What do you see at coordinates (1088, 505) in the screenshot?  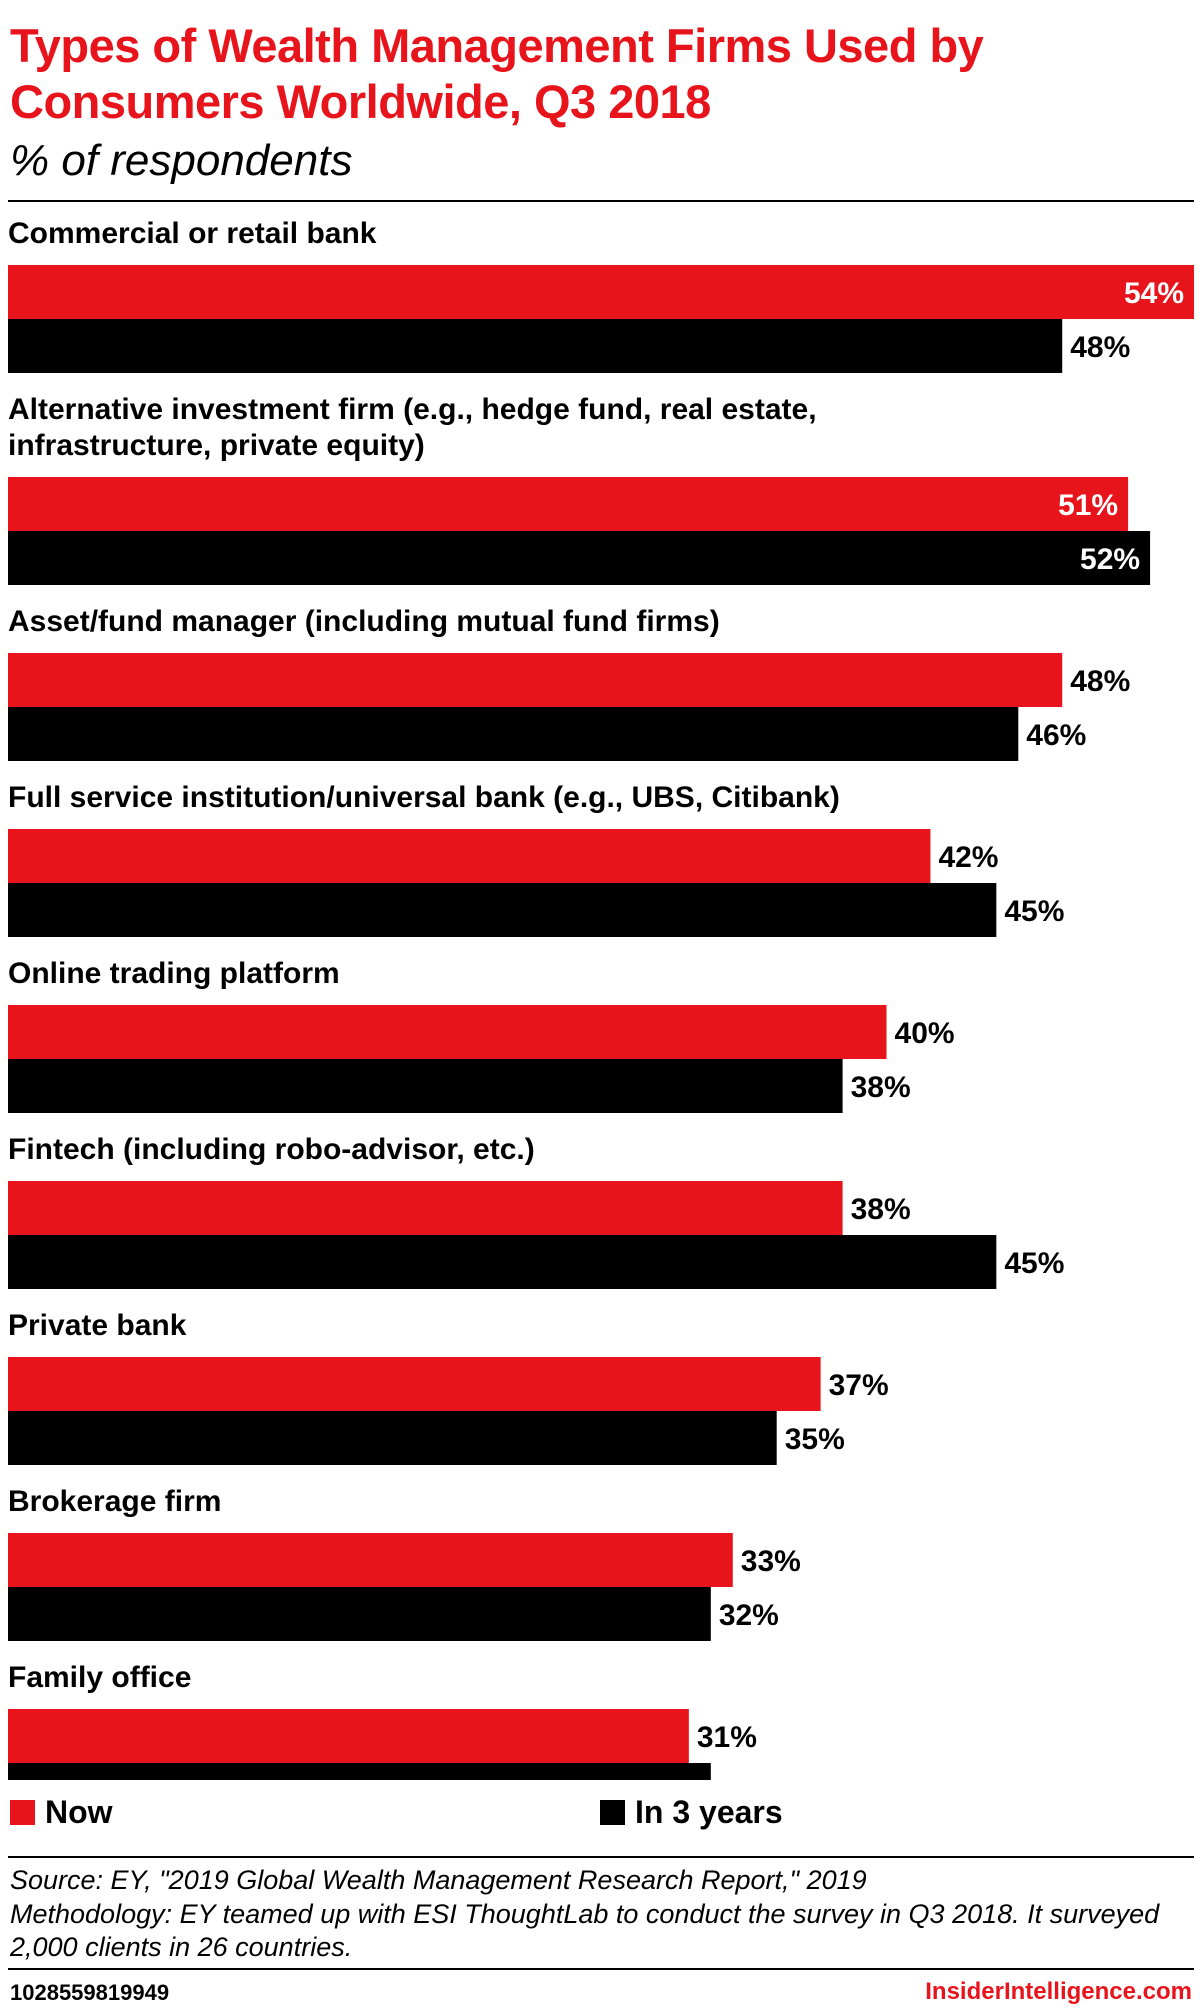 I see `bar-value-label: 51%` at bounding box center [1088, 505].